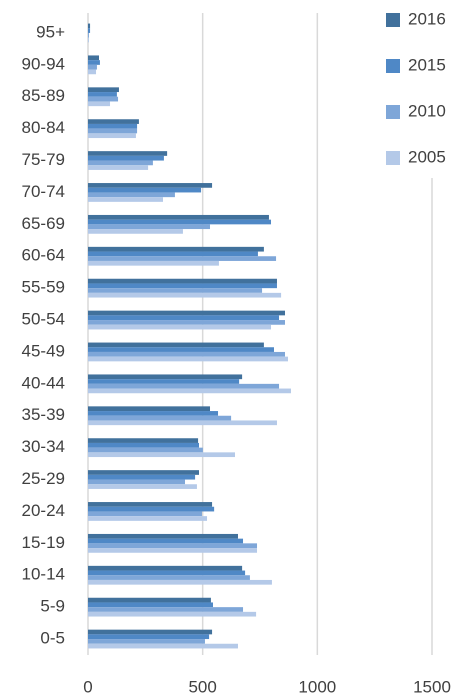 Image resolution: width=460 pixels, height=697 pixels. What do you see at coordinates (43, 446) in the screenshot?
I see `y-tick-label: 30-34` at bounding box center [43, 446].